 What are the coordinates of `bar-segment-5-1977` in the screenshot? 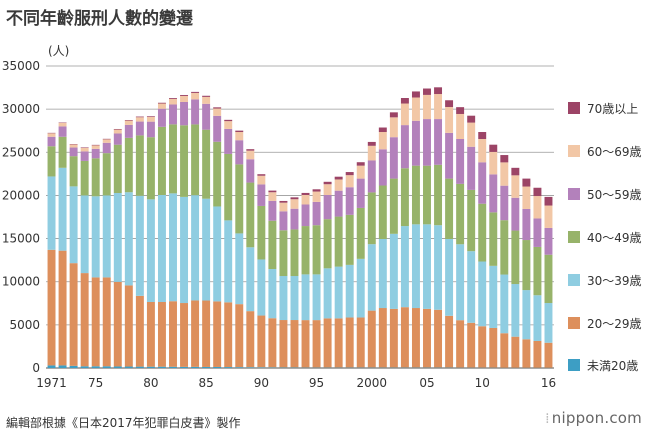 It's located at (117, 131).